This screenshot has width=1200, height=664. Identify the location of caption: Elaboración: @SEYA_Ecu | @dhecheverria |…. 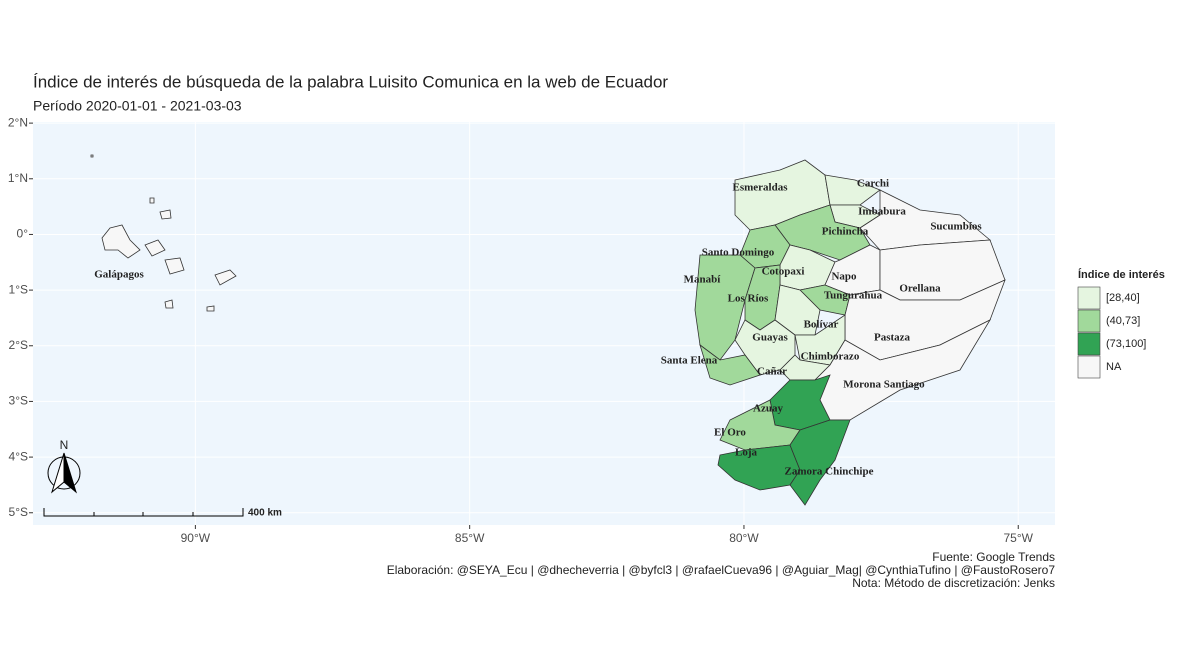
(721, 570).